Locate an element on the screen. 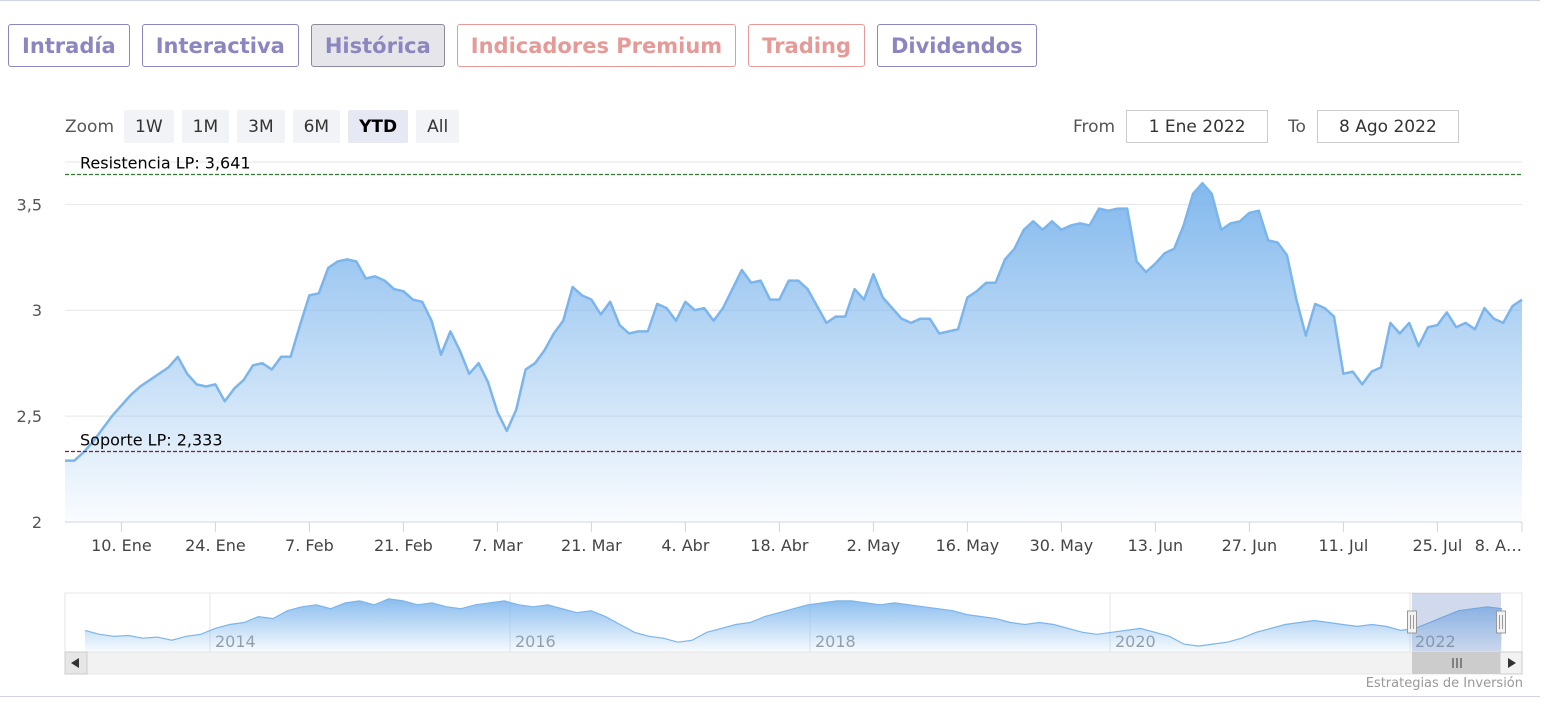 The height and width of the screenshot is (721, 1550). range-to: To 8 Ago 2022 is located at coordinates (1373, 126).